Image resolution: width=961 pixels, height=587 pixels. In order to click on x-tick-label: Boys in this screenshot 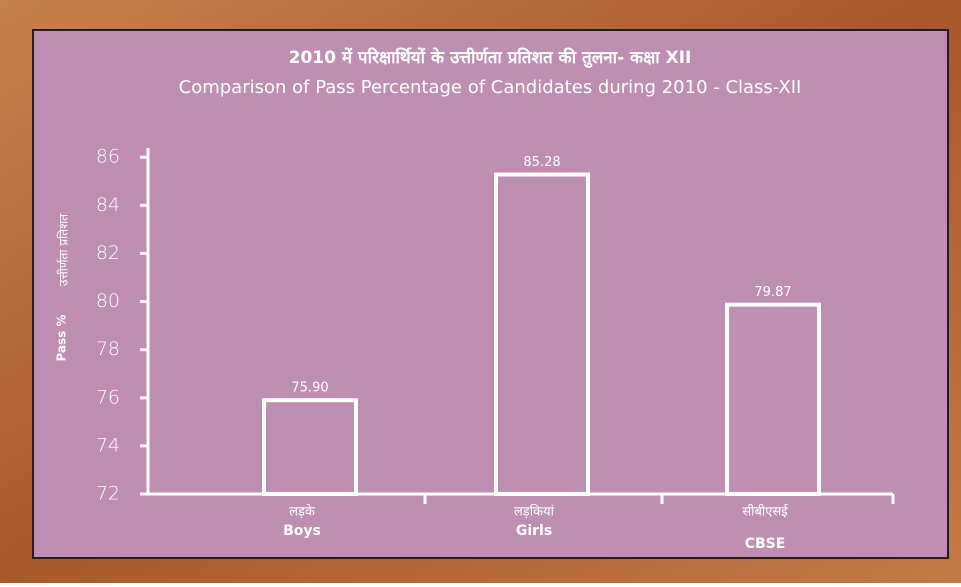, I will do `click(302, 531)`.